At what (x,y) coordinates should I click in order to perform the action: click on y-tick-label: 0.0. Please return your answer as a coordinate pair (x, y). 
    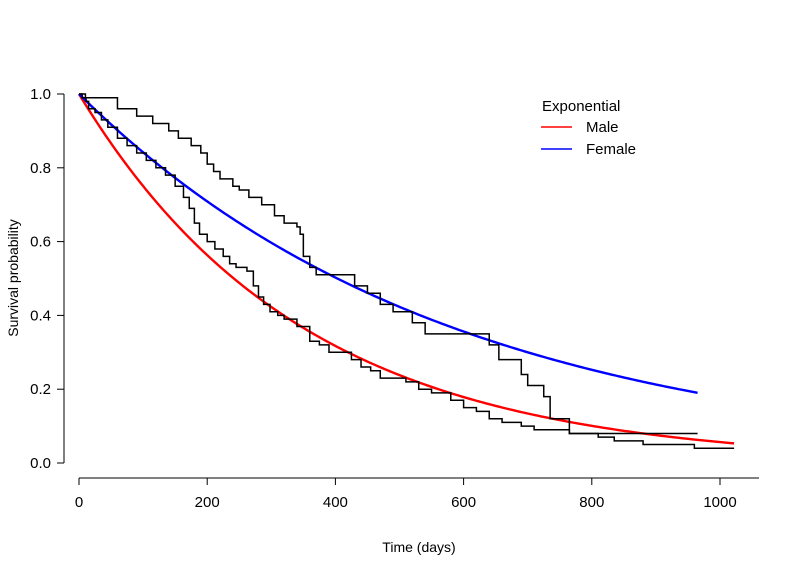
    Looking at the image, I should click on (40, 463).